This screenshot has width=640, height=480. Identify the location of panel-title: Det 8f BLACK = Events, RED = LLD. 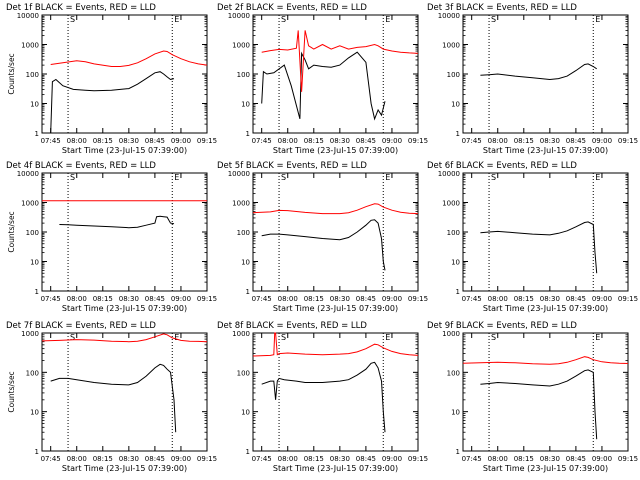
(292, 326).